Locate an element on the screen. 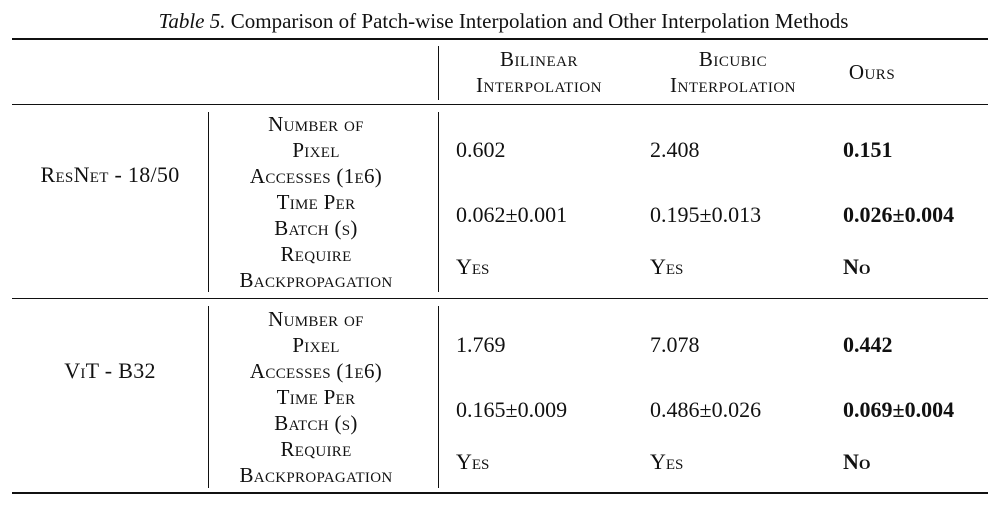 This screenshot has width=1007, height=506. header-bicubic-line2: Interpolation is located at coordinates (733, 85).